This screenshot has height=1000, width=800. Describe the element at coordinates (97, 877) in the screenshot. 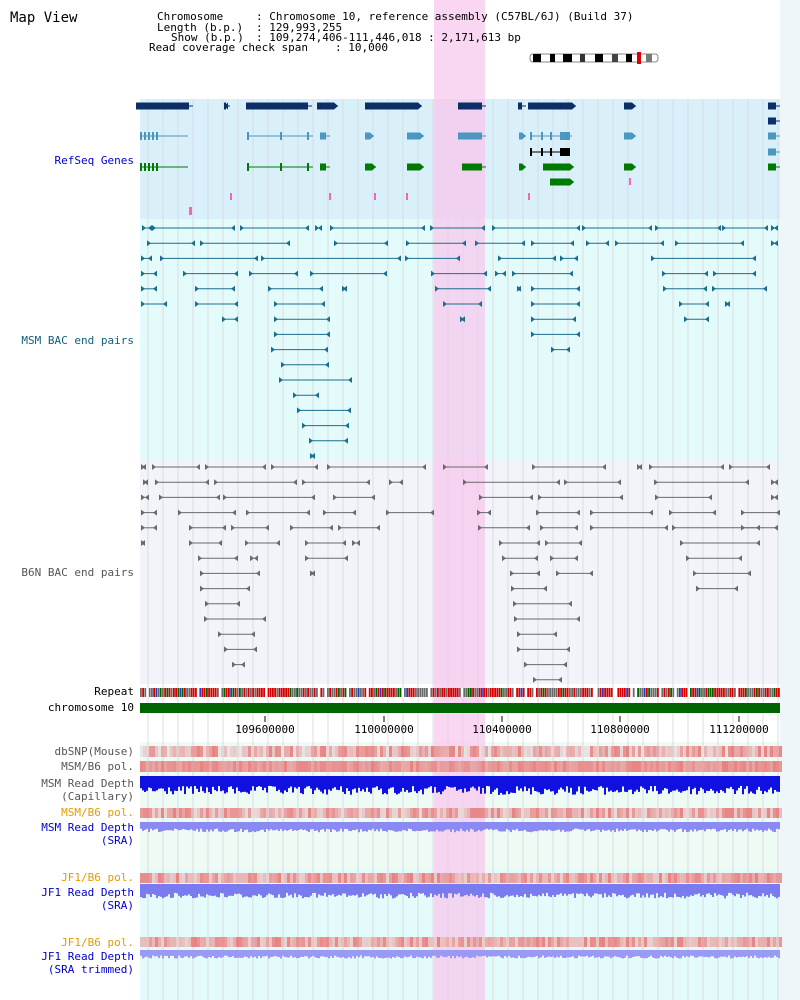

I see `label-jf1-b6-pol: JF1/B6 pol.` at that location.